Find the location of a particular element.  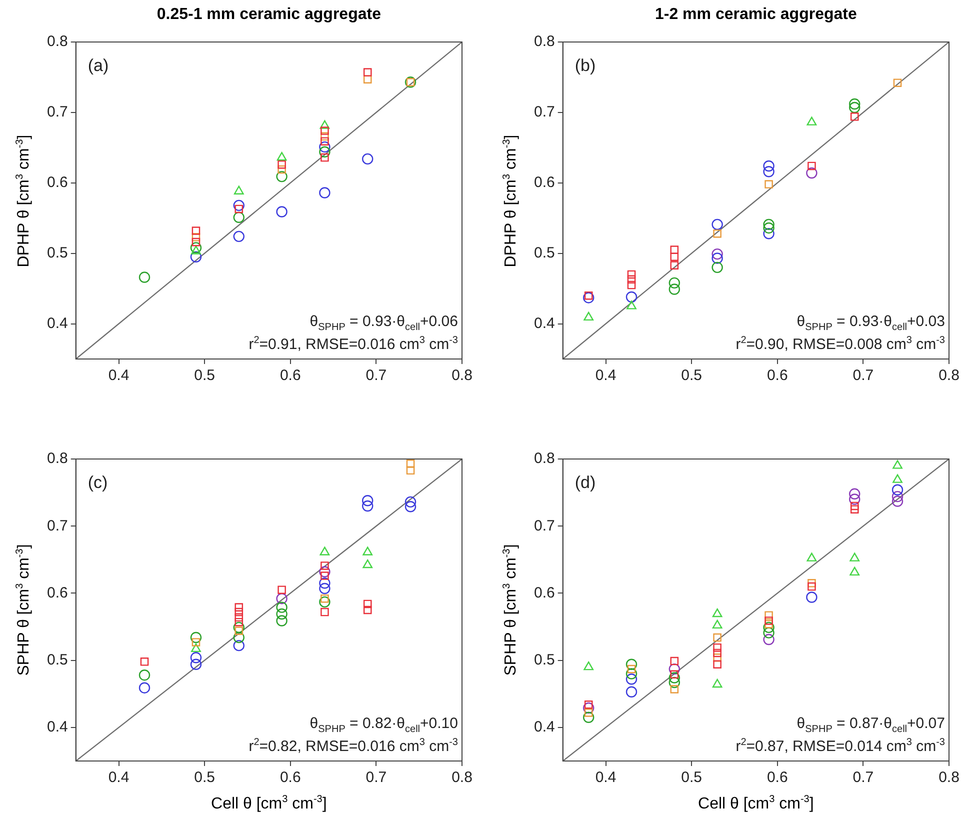

annotation: (c) is located at coordinates (98, 483).